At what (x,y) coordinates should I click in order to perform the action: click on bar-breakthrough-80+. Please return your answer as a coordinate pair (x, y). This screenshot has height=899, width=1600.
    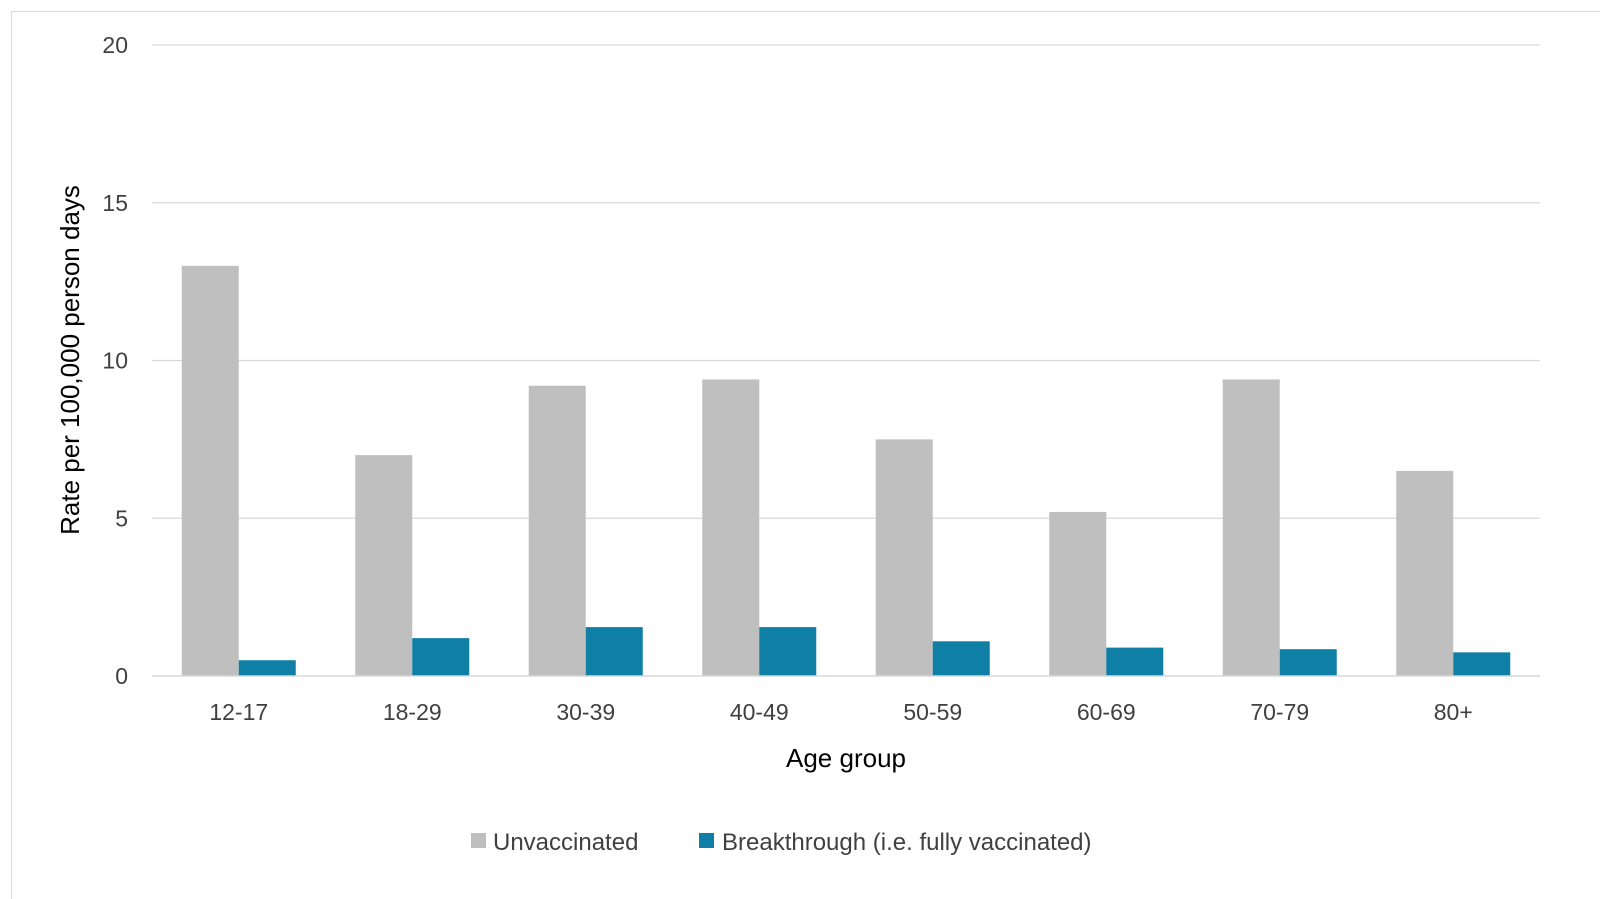
    Looking at the image, I should click on (1482, 664).